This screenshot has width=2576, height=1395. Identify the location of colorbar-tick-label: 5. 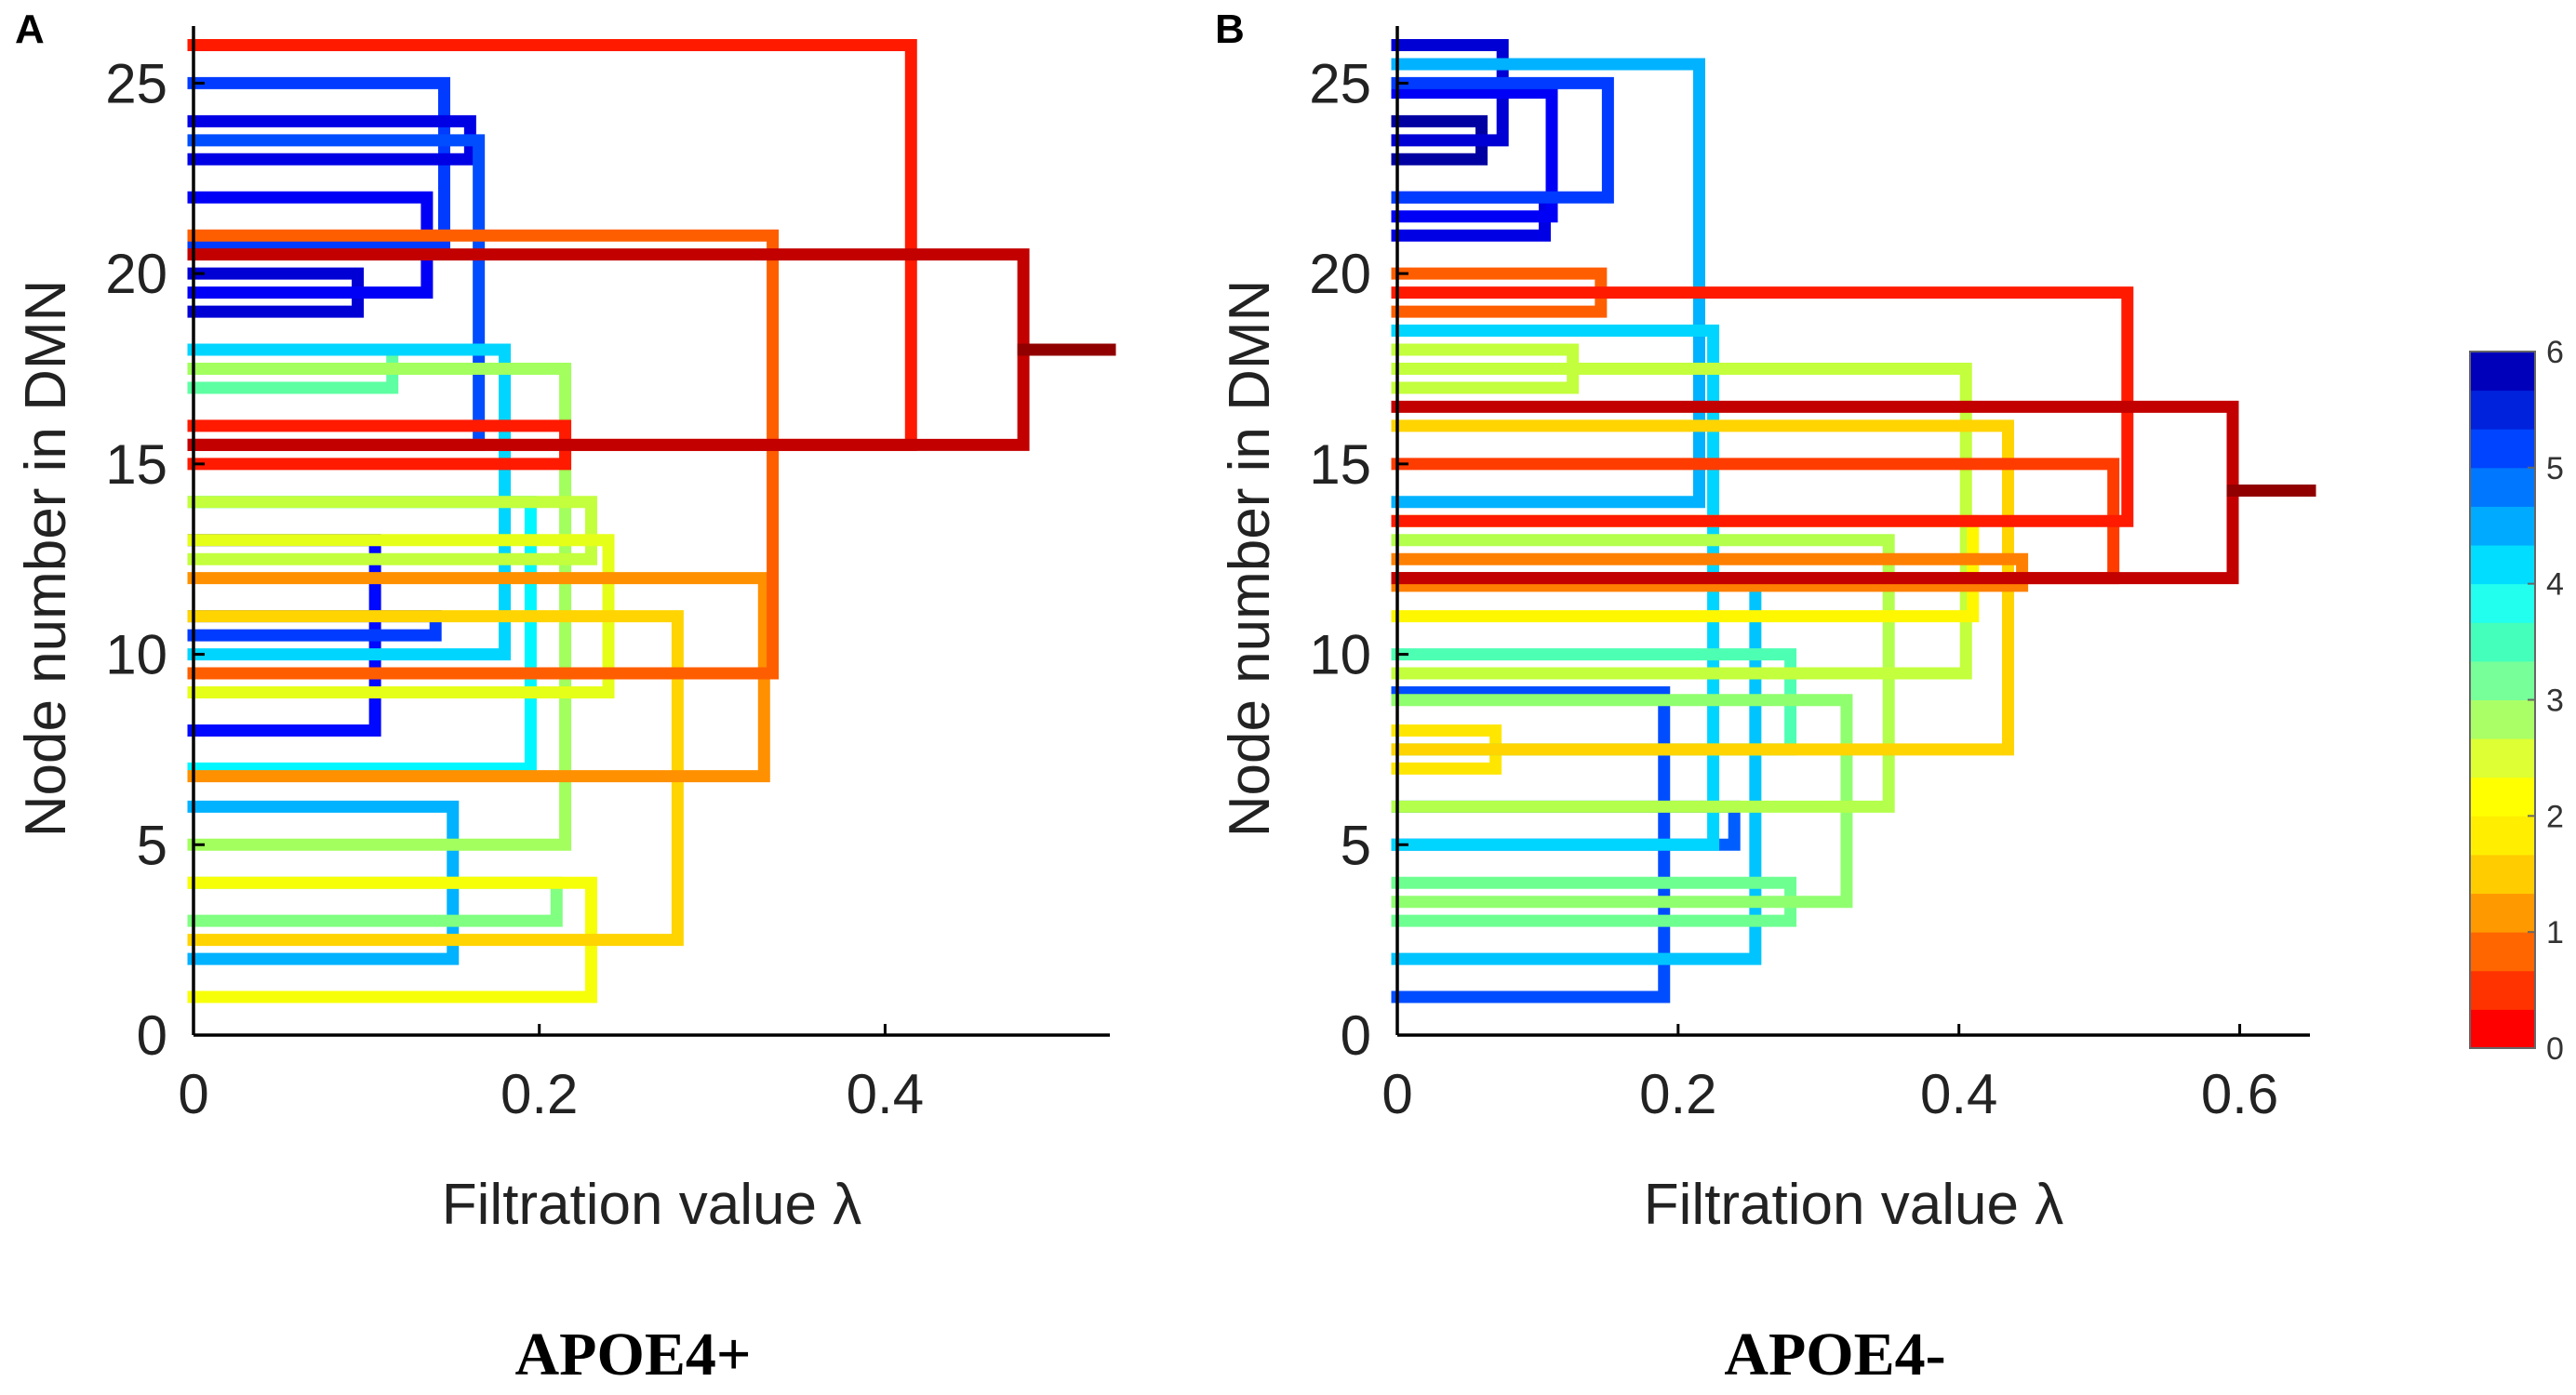
(2555, 468).